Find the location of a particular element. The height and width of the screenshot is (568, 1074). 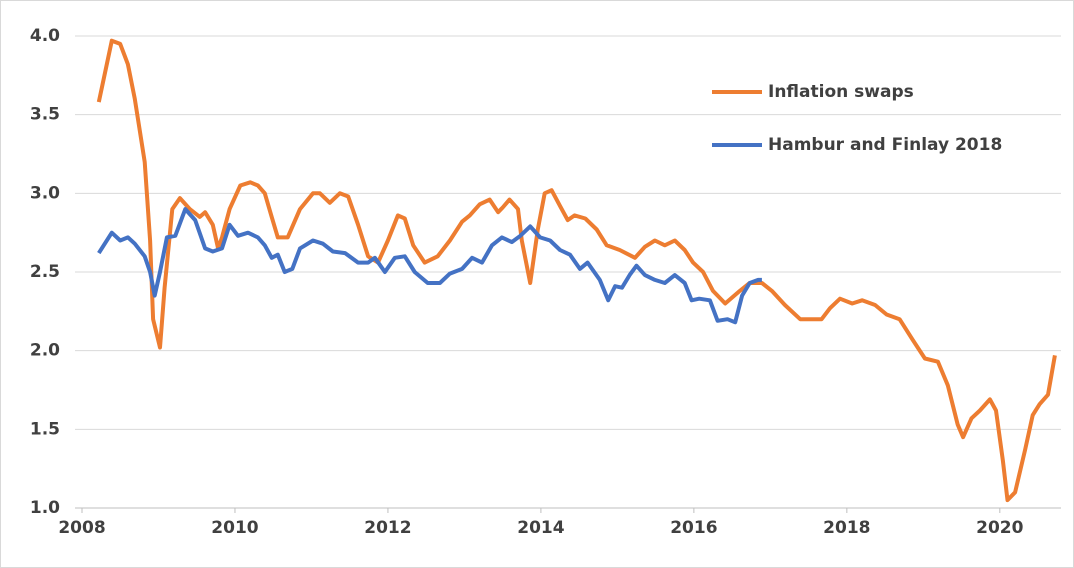

x-tick-label: 2016 is located at coordinates (693, 528).